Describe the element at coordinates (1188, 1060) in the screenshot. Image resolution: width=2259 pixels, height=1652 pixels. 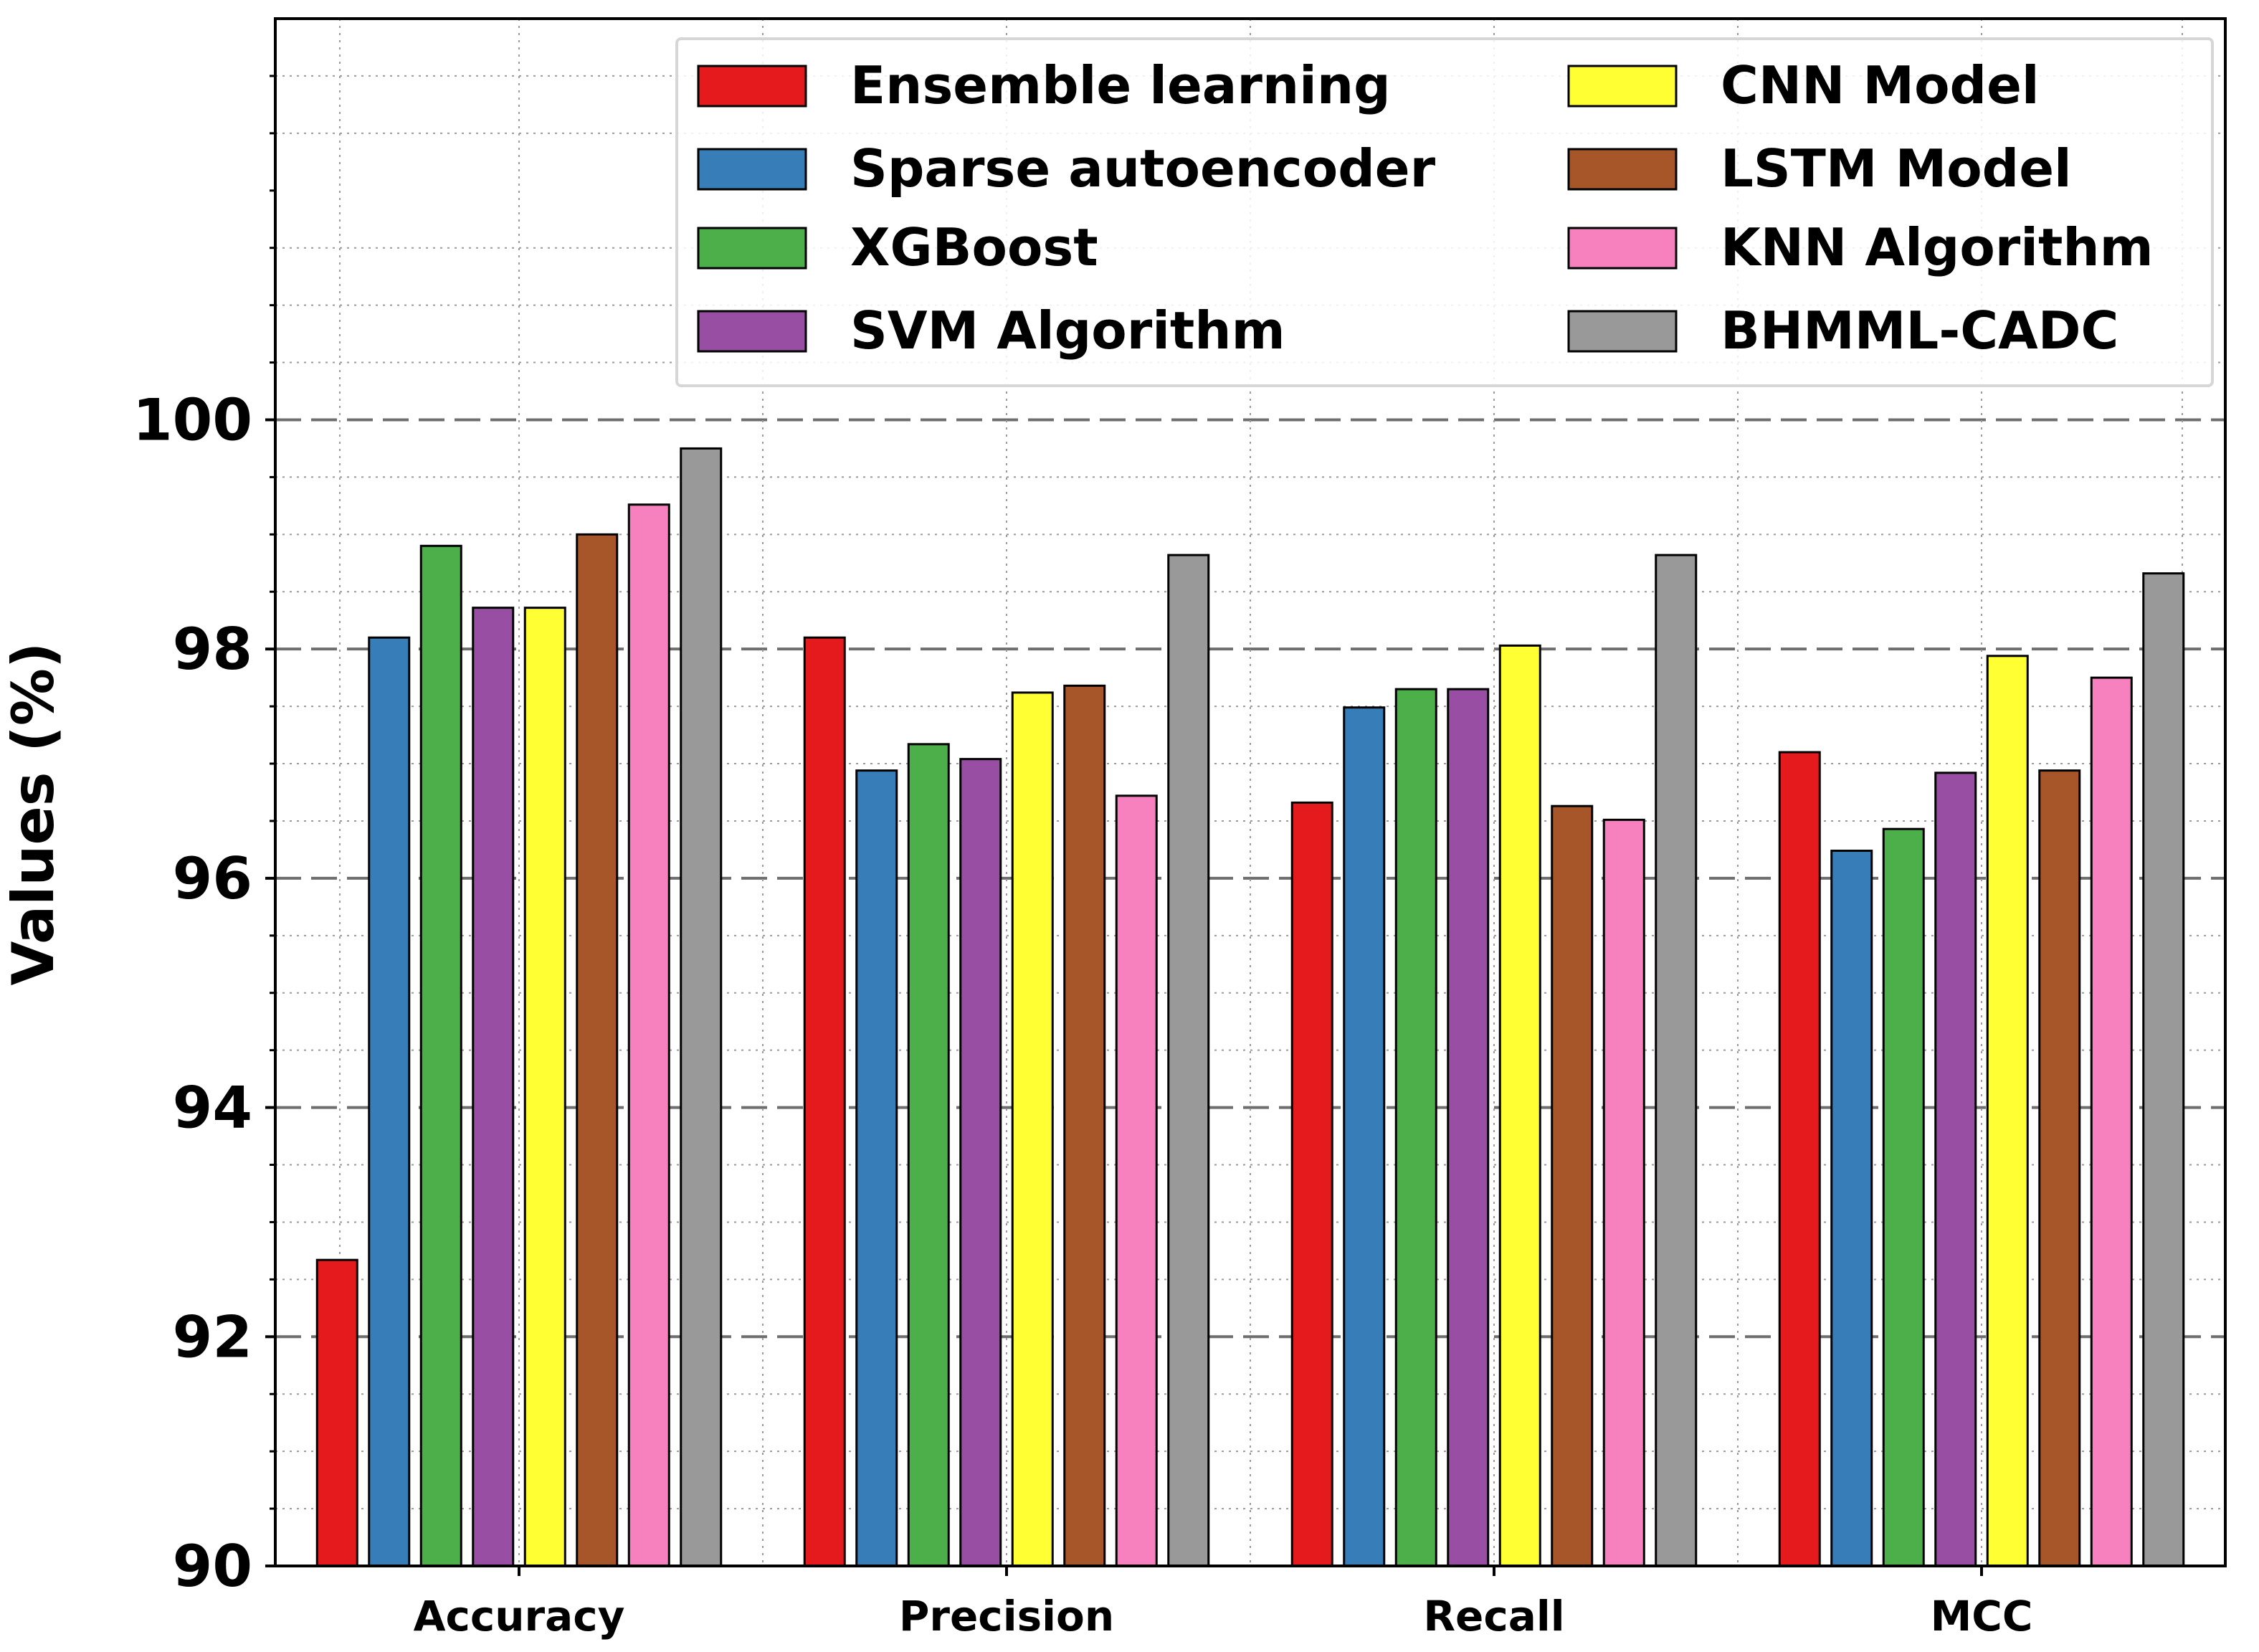
I see `bar-precision-bhmml-cadc` at that location.